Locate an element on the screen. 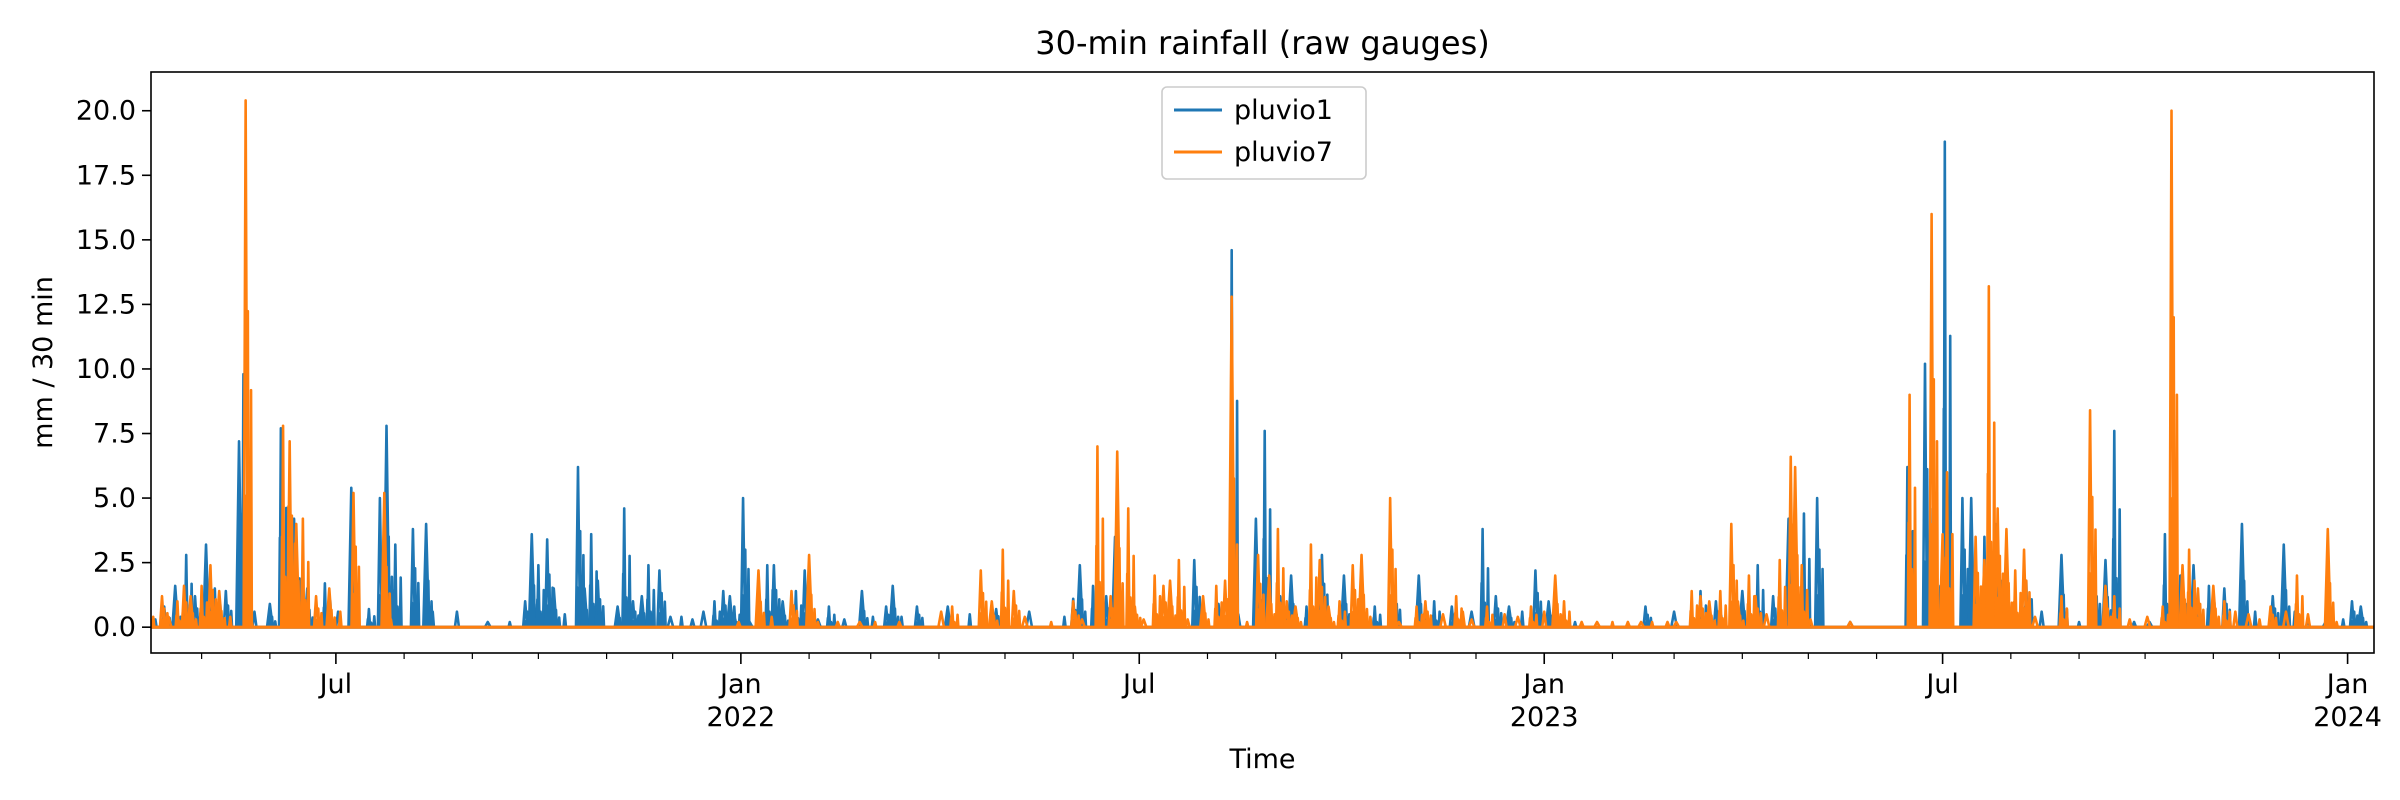  y-axis-label: mm / 30 min is located at coordinates (43, 362).